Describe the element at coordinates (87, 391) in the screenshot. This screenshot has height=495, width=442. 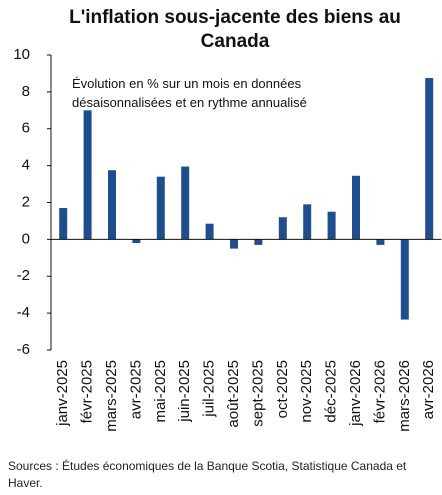
I see `x-tick-label: févr-2025` at that location.